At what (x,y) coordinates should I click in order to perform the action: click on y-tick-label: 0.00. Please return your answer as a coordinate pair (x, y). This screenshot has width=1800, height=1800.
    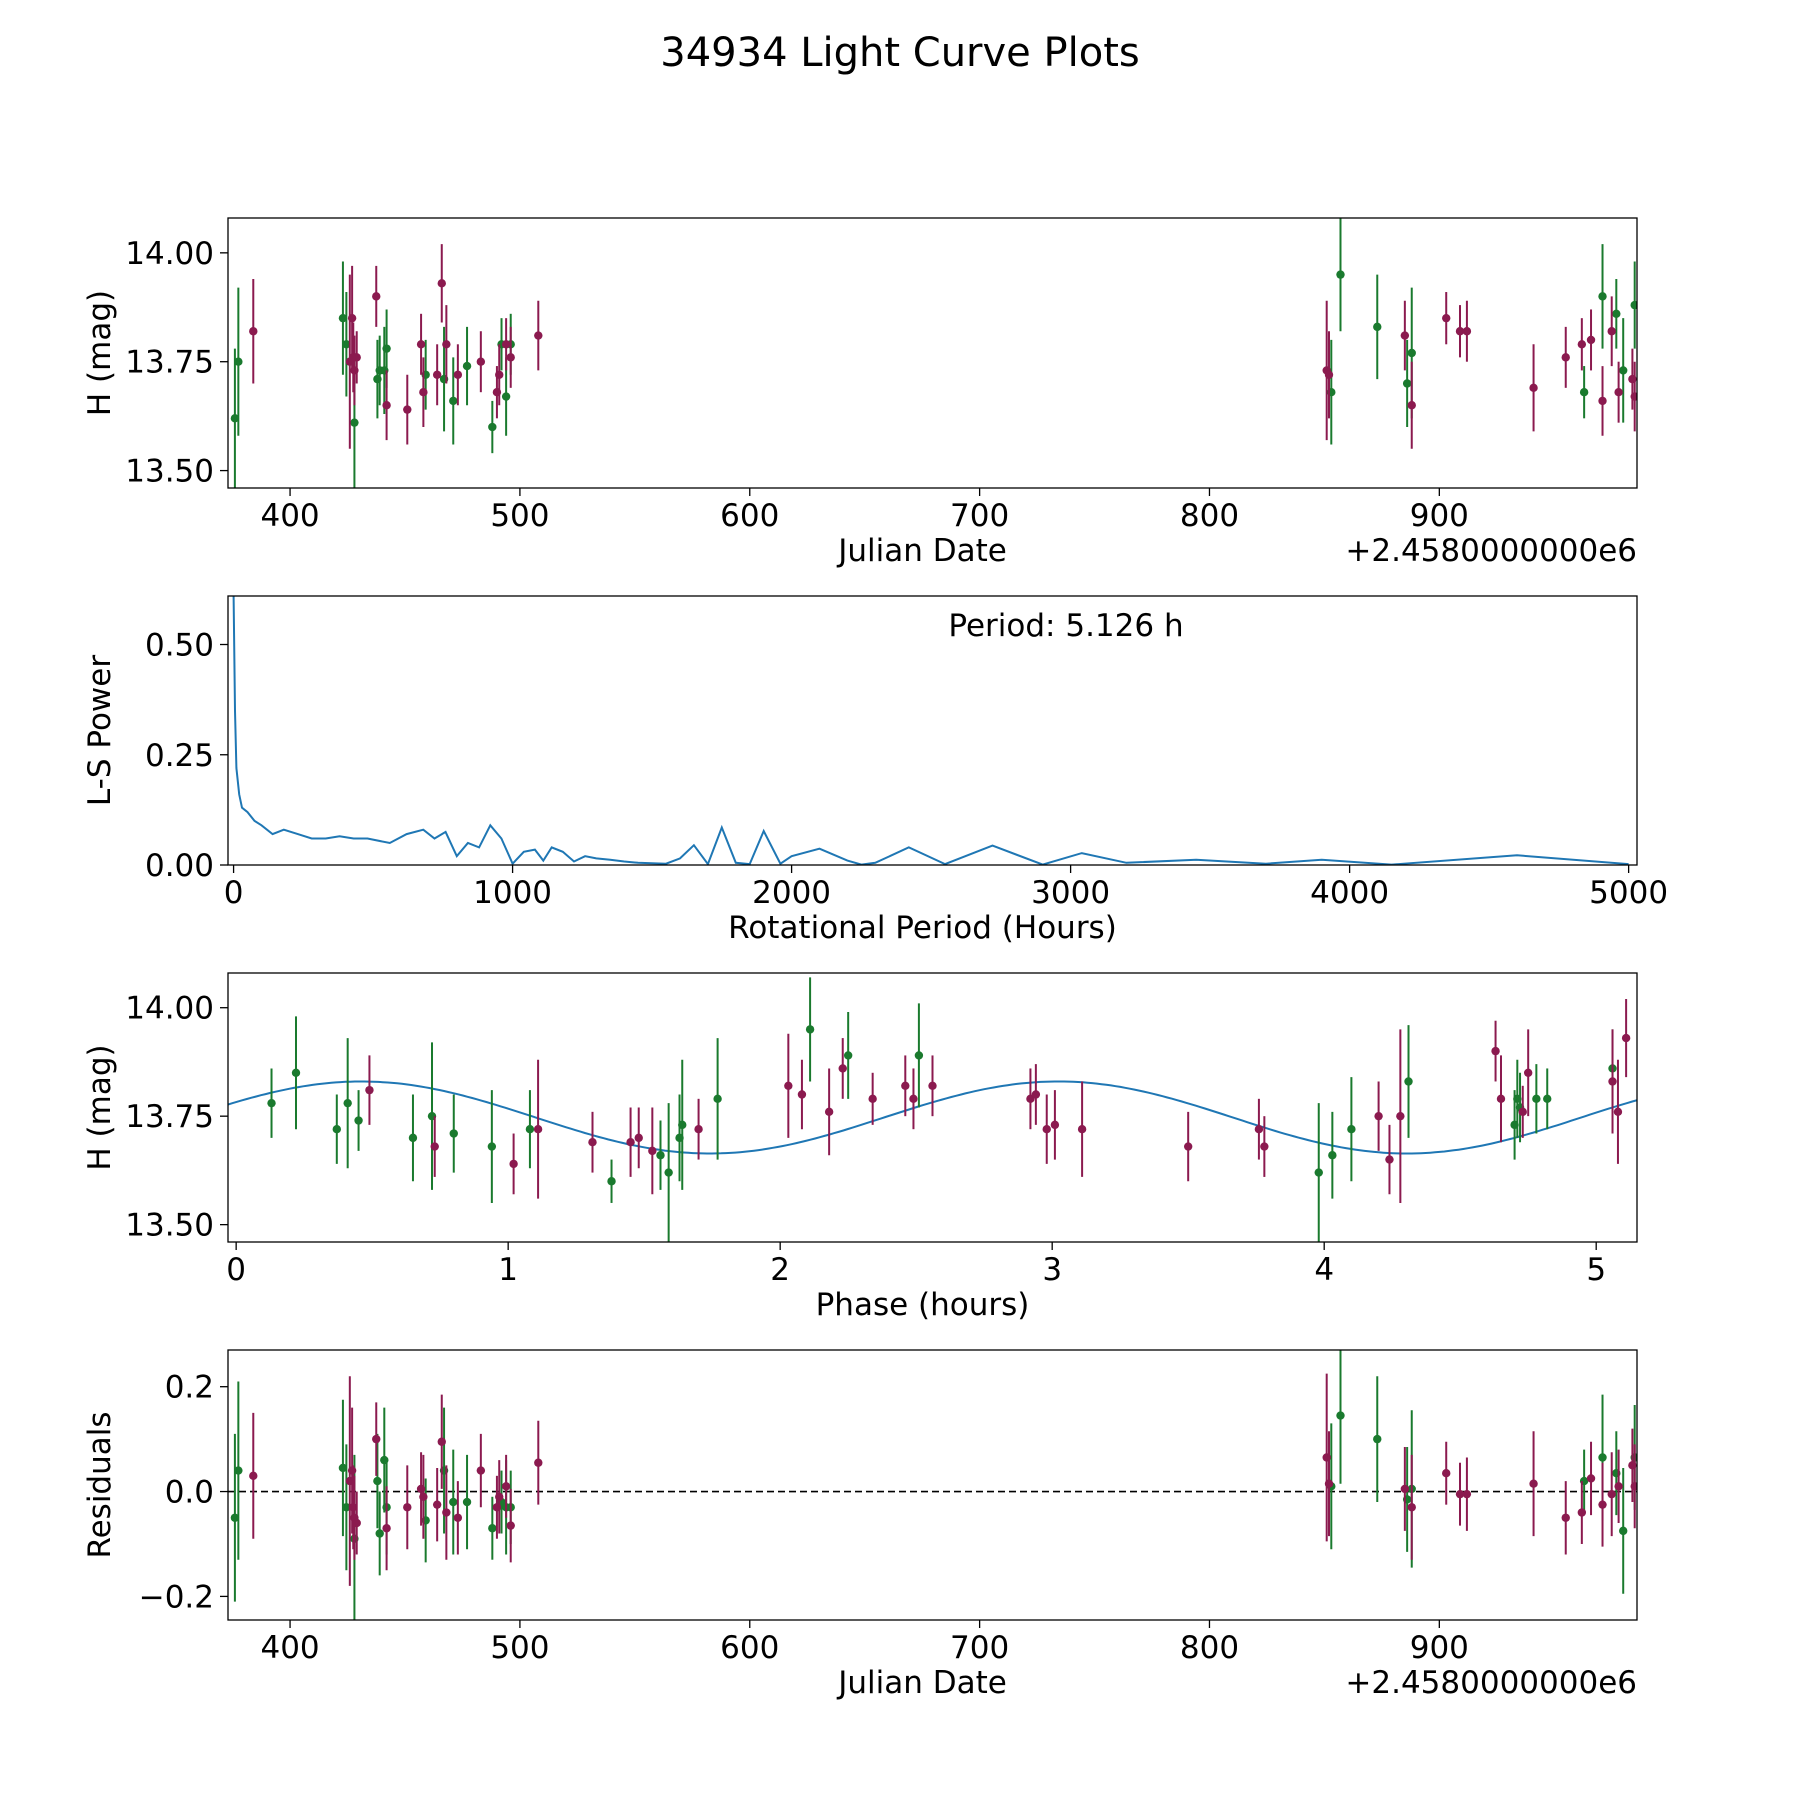
    Looking at the image, I should click on (179, 866).